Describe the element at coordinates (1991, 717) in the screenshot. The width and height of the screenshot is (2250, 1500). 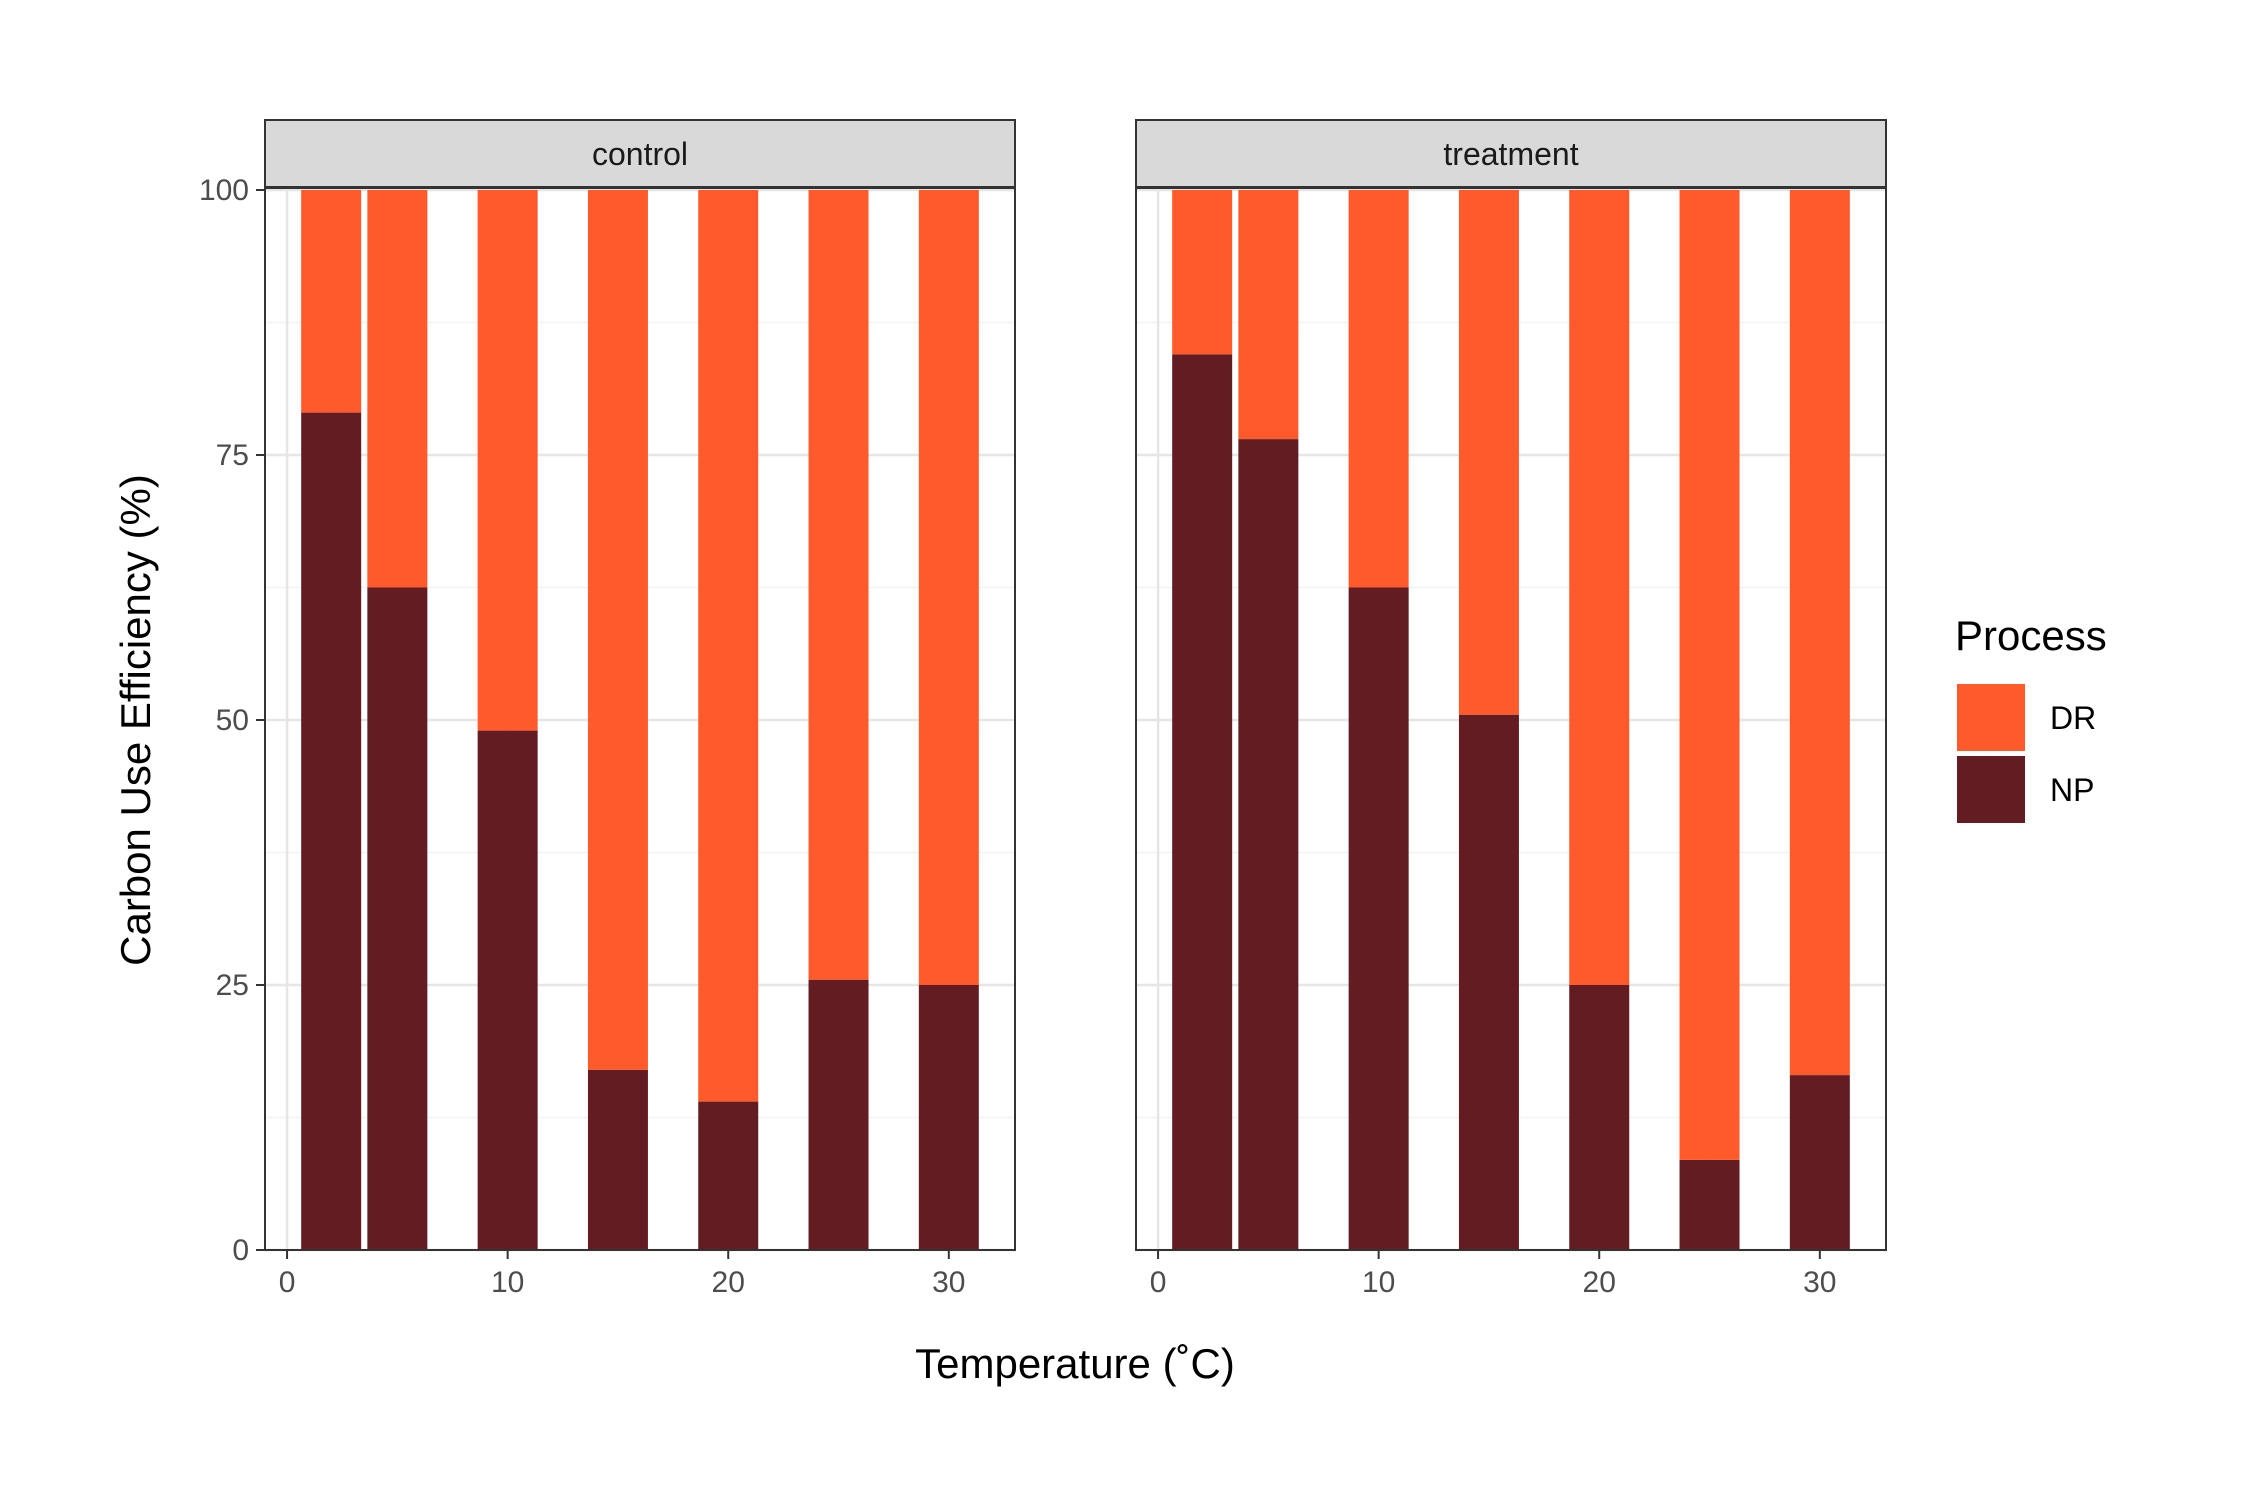
I see `legend-key-dr` at that location.